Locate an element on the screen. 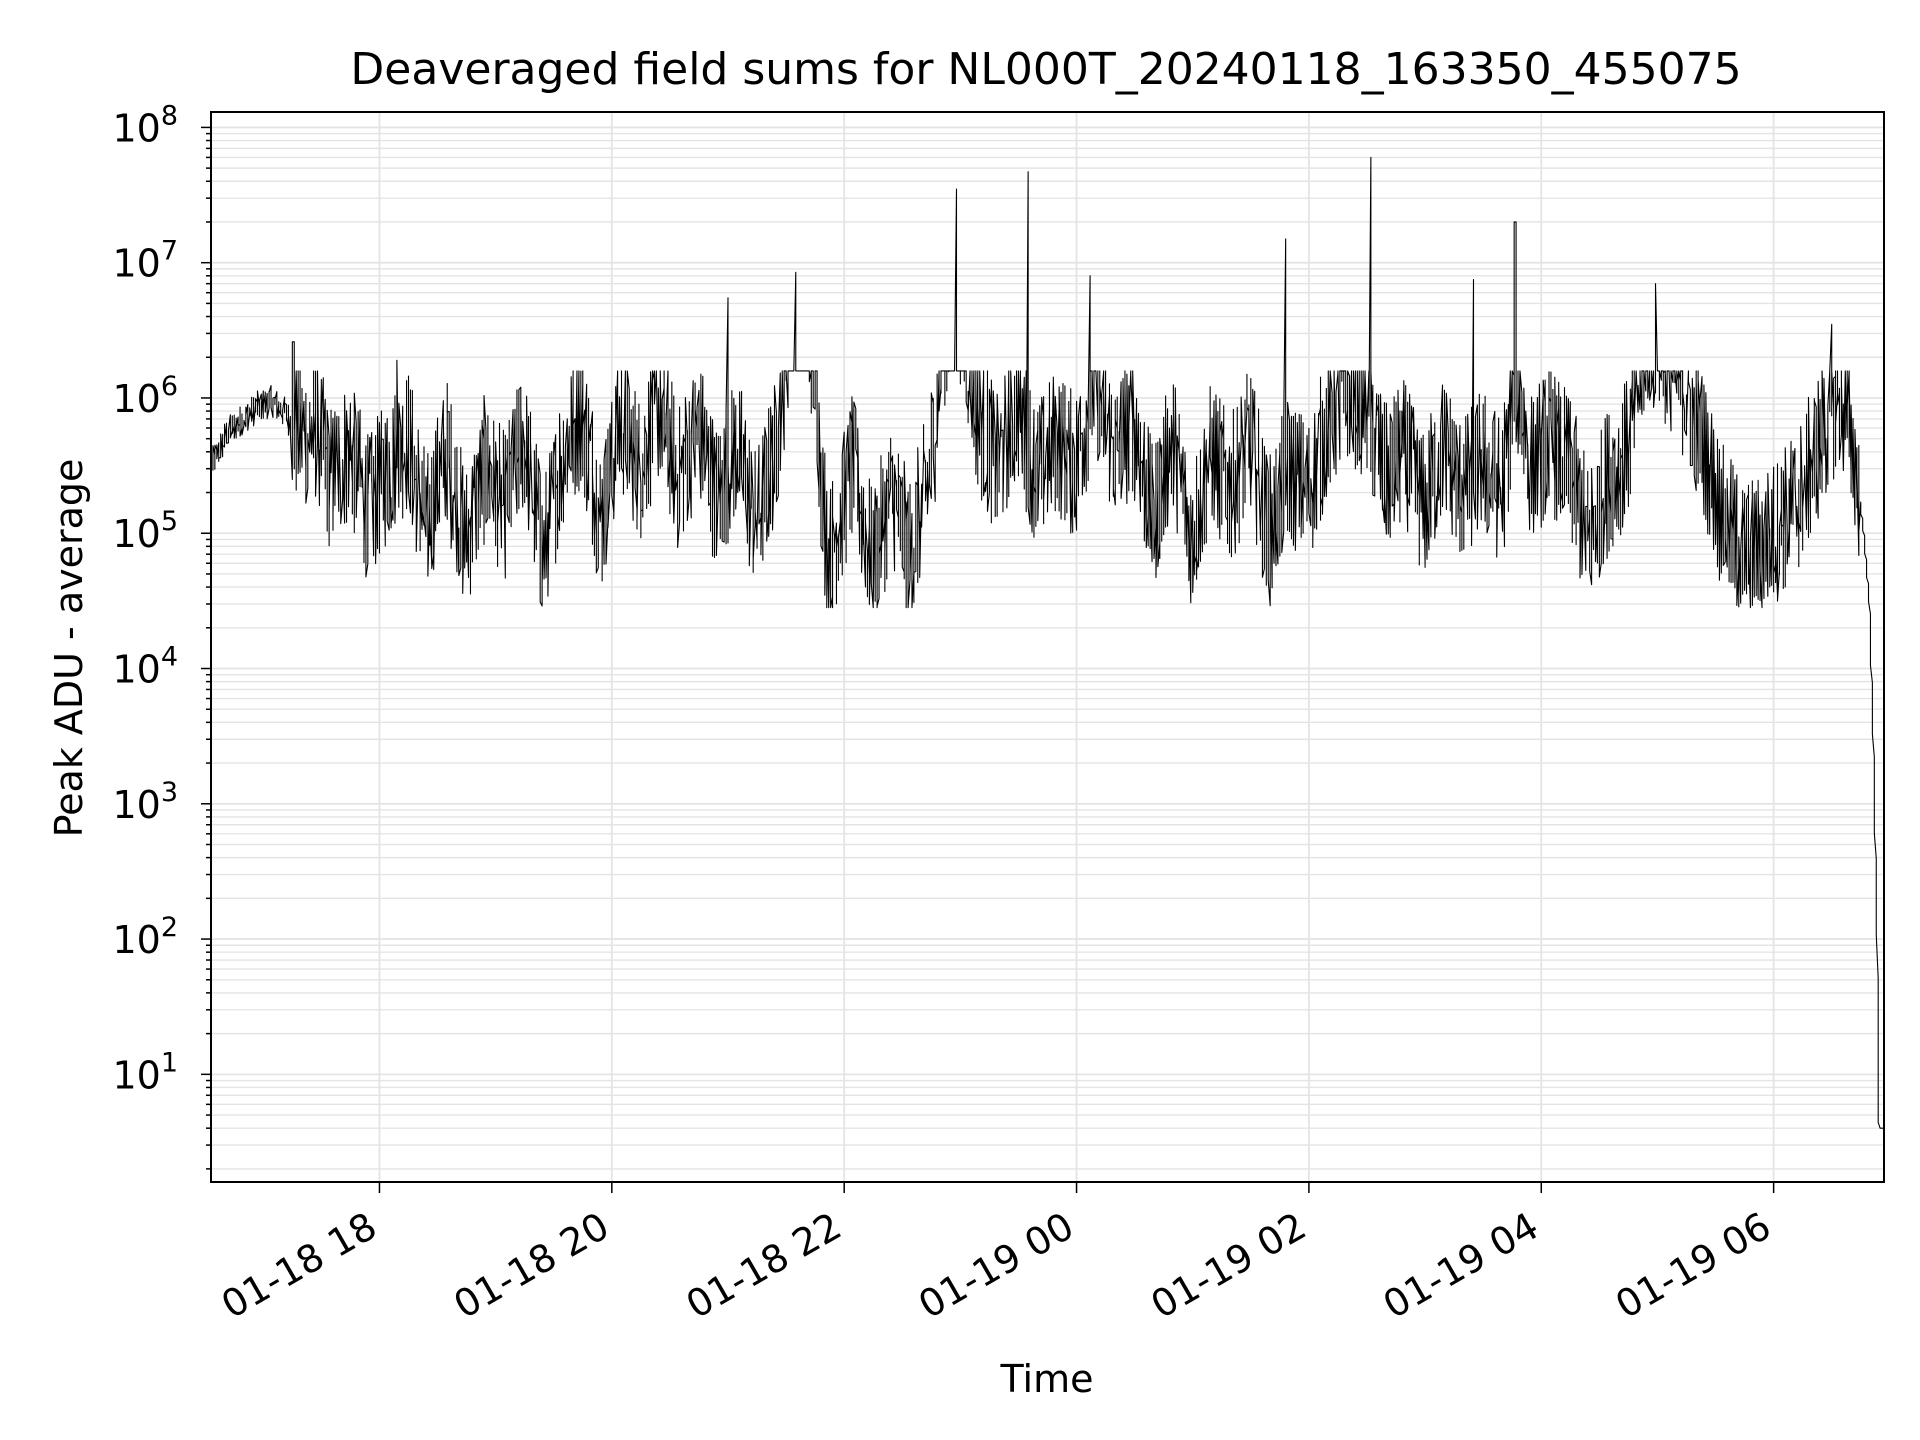 The width and height of the screenshot is (1920, 1440). y-axis: 101 102 103 104 105 106 107 108 is located at coordinates (161, 635).